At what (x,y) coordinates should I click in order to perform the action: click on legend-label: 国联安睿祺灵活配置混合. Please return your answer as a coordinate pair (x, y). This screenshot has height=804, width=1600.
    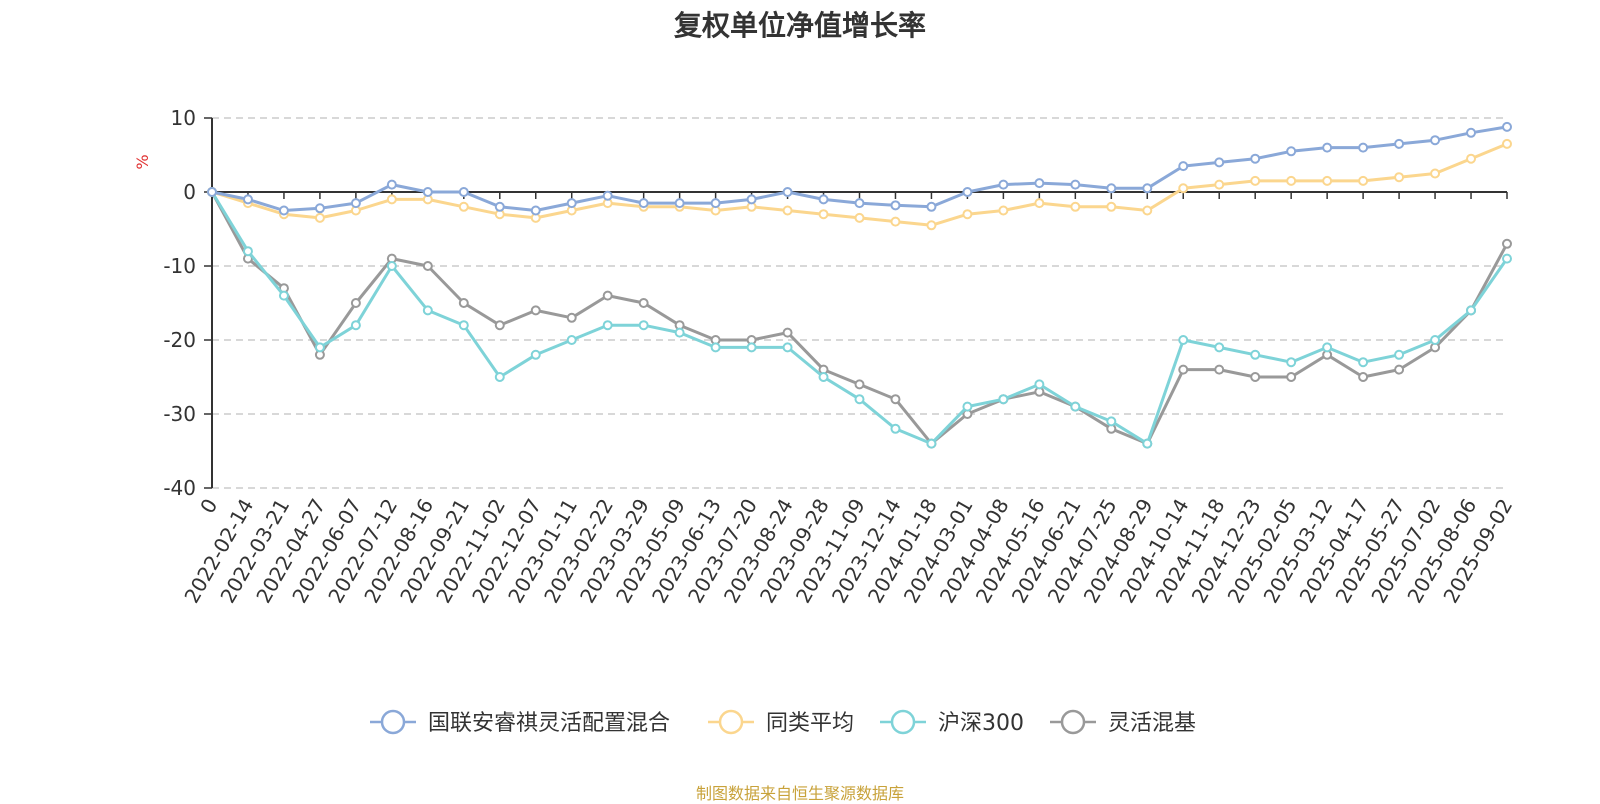
    Looking at the image, I should click on (549, 723).